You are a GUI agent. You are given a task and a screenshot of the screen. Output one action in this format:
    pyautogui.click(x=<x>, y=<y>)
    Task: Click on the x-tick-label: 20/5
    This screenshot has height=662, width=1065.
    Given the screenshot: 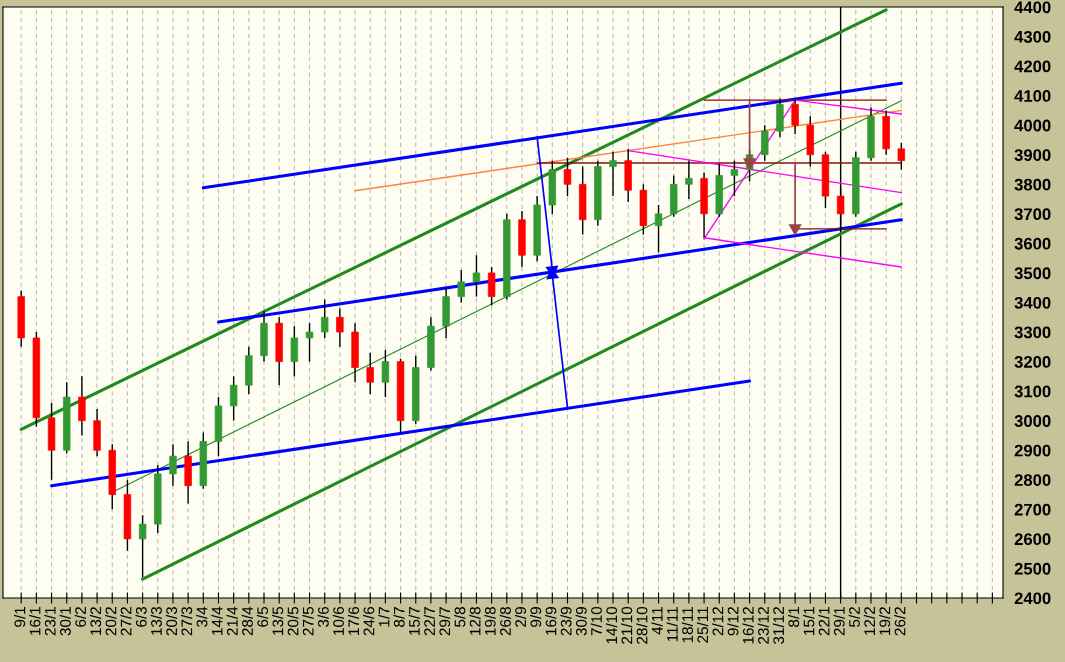 What is the action you would take?
    pyautogui.click(x=293, y=621)
    